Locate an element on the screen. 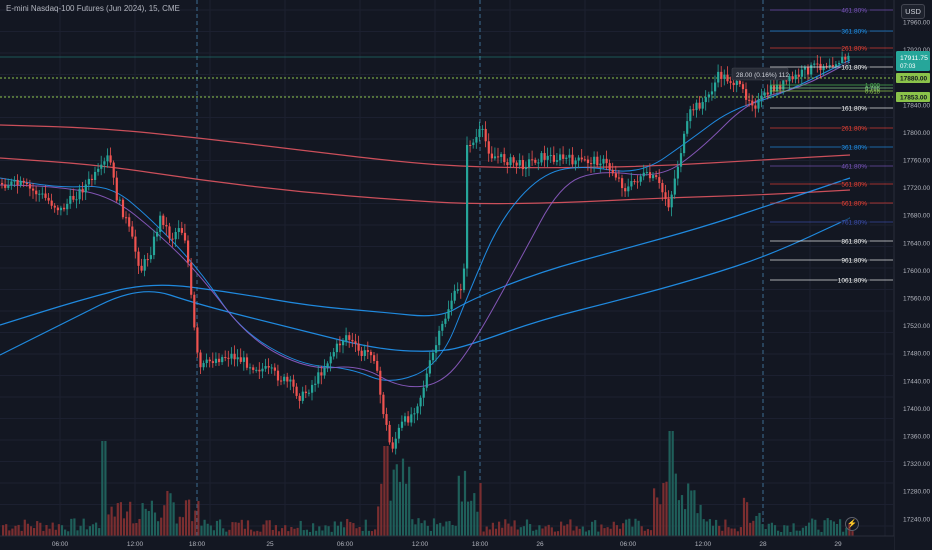 This screenshot has height=550, width=932. fib-level-label: 361.80% is located at coordinates (854, 32).